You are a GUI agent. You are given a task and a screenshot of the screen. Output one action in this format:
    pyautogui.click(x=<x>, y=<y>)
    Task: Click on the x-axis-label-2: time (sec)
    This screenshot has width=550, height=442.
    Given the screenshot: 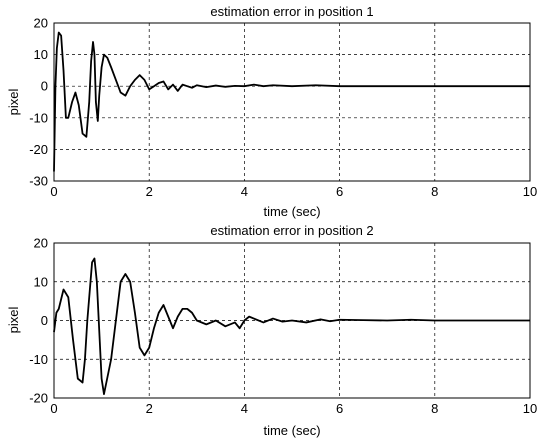 What is the action you would take?
    pyautogui.click(x=291, y=430)
    